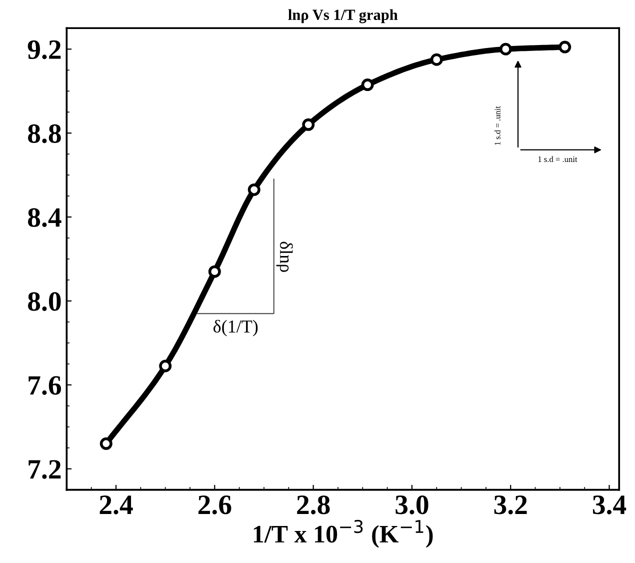 The height and width of the screenshot is (563, 635). I want to click on y-tick-label: 7.6, so click(44, 385).